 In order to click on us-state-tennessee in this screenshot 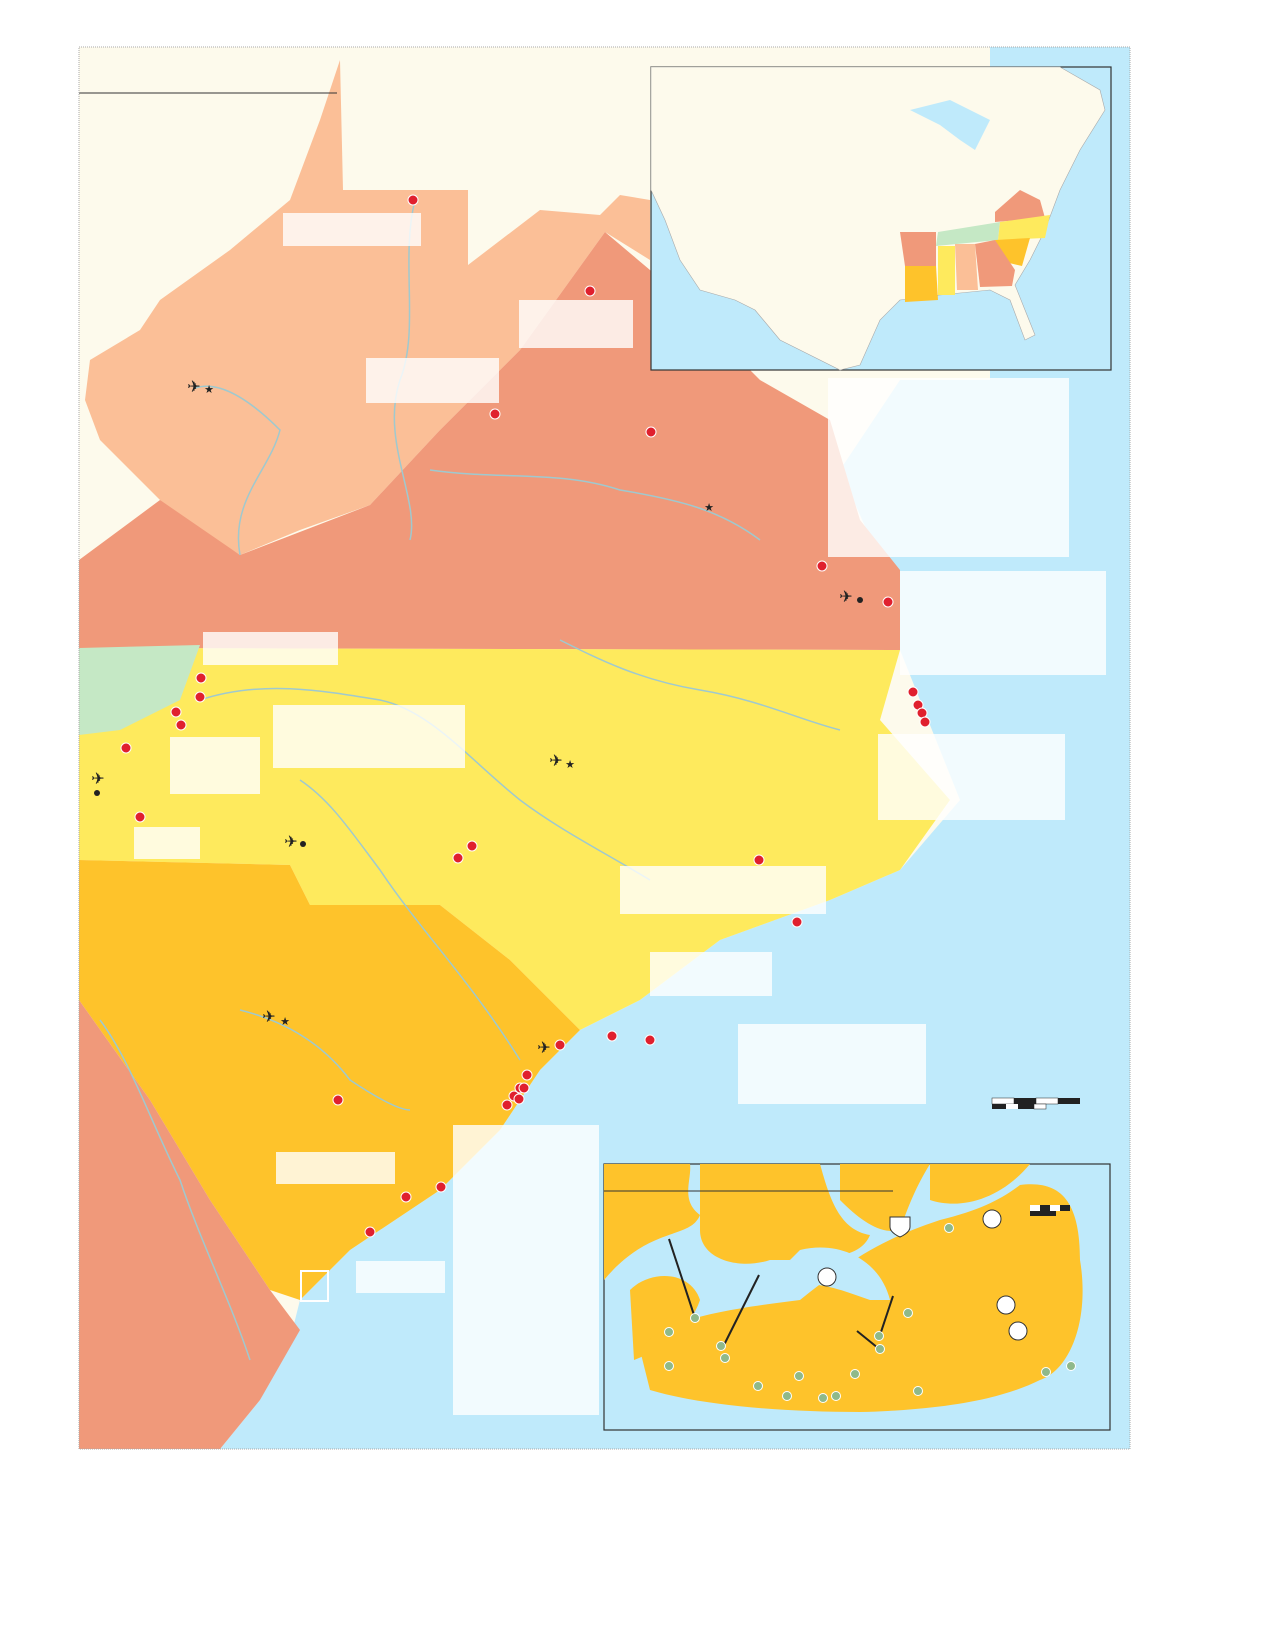, I will do `click(968, 234)`.